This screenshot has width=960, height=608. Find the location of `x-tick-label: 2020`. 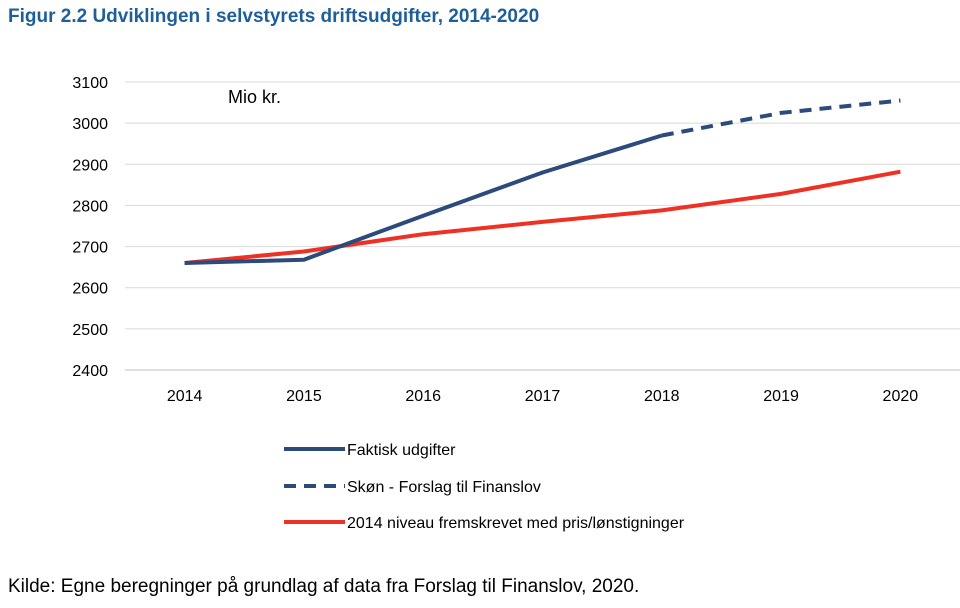

x-tick-label: 2020 is located at coordinates (901, 396).